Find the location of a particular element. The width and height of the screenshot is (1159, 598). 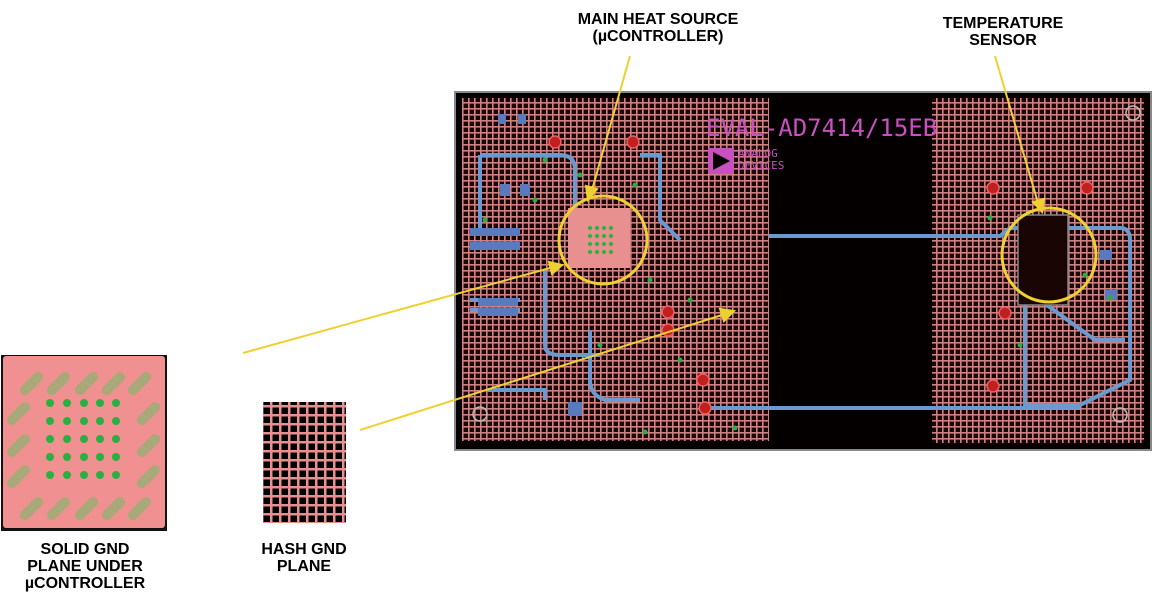

logo-text: ANALOG DEVICES is located at coordinates (761, 160).